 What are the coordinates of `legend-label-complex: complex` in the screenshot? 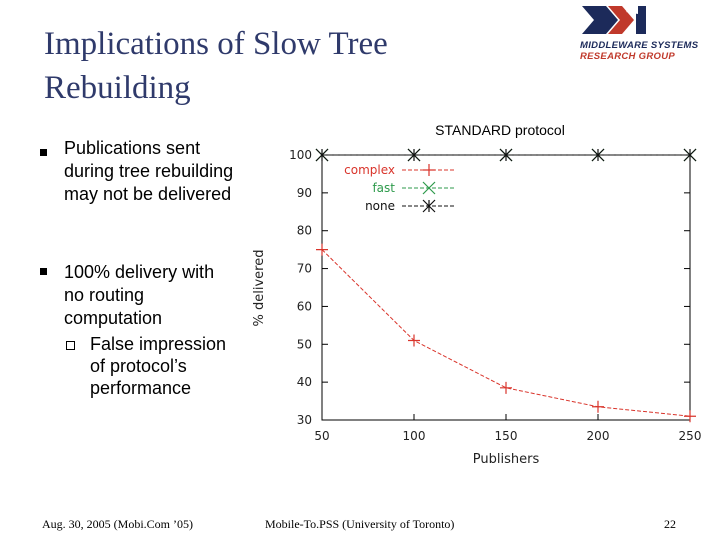 It's located at (369, 170).